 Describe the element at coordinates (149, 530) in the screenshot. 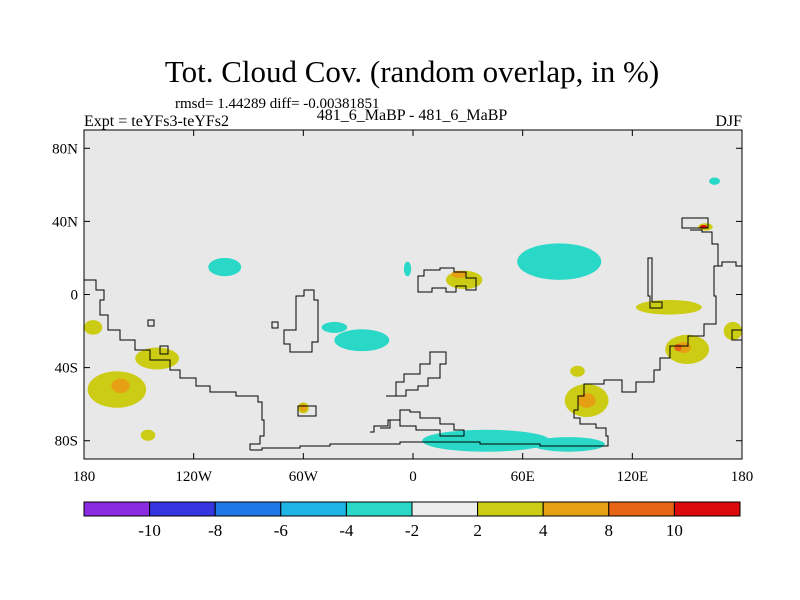

I see `colorbar-label: -10` at that location.